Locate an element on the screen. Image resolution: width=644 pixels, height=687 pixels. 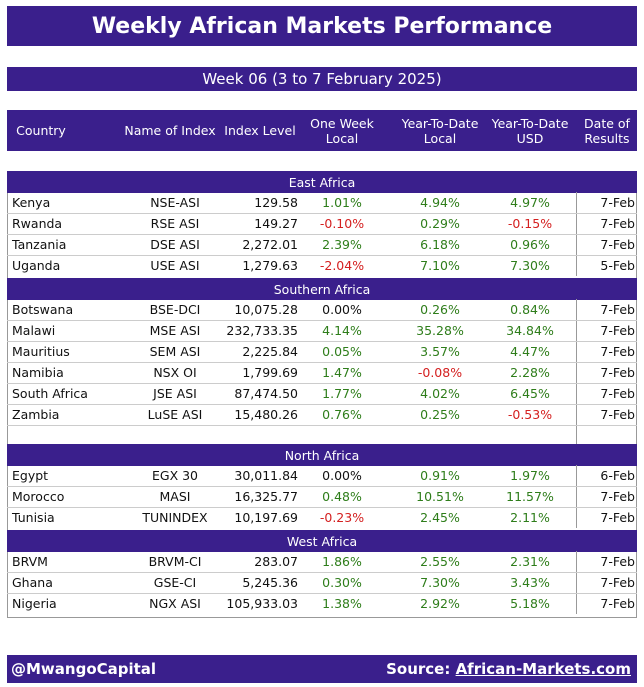
table-row: Kenya NSE-ASI 129.58 1.01% 4.94% 4.97% 7-Feb is located at coordinates (322, 202).